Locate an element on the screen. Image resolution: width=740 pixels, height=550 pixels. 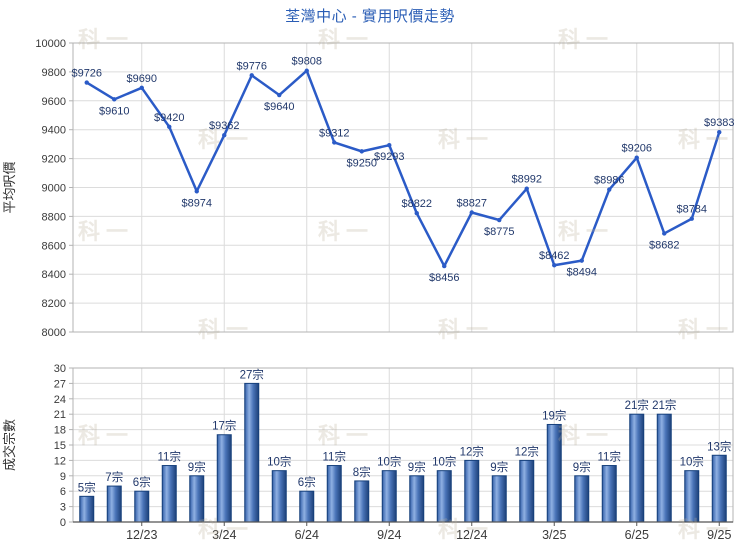
volume-data-label: 8宗 is located at coordinates (362, 472).